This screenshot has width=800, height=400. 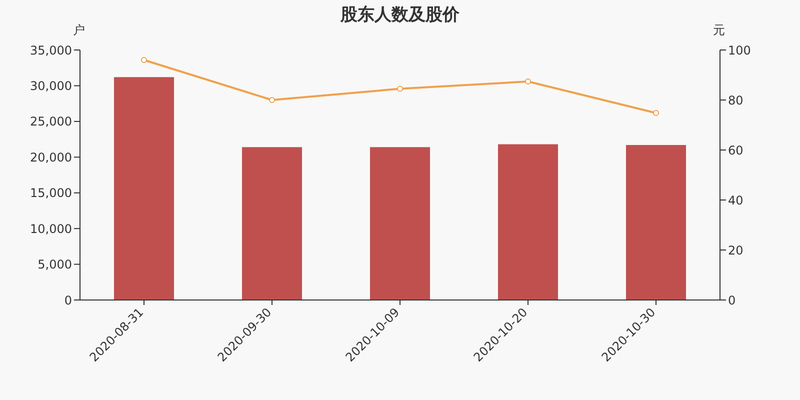 I want to click on y-tick-label: 25,000, so click(x=51, y=121).